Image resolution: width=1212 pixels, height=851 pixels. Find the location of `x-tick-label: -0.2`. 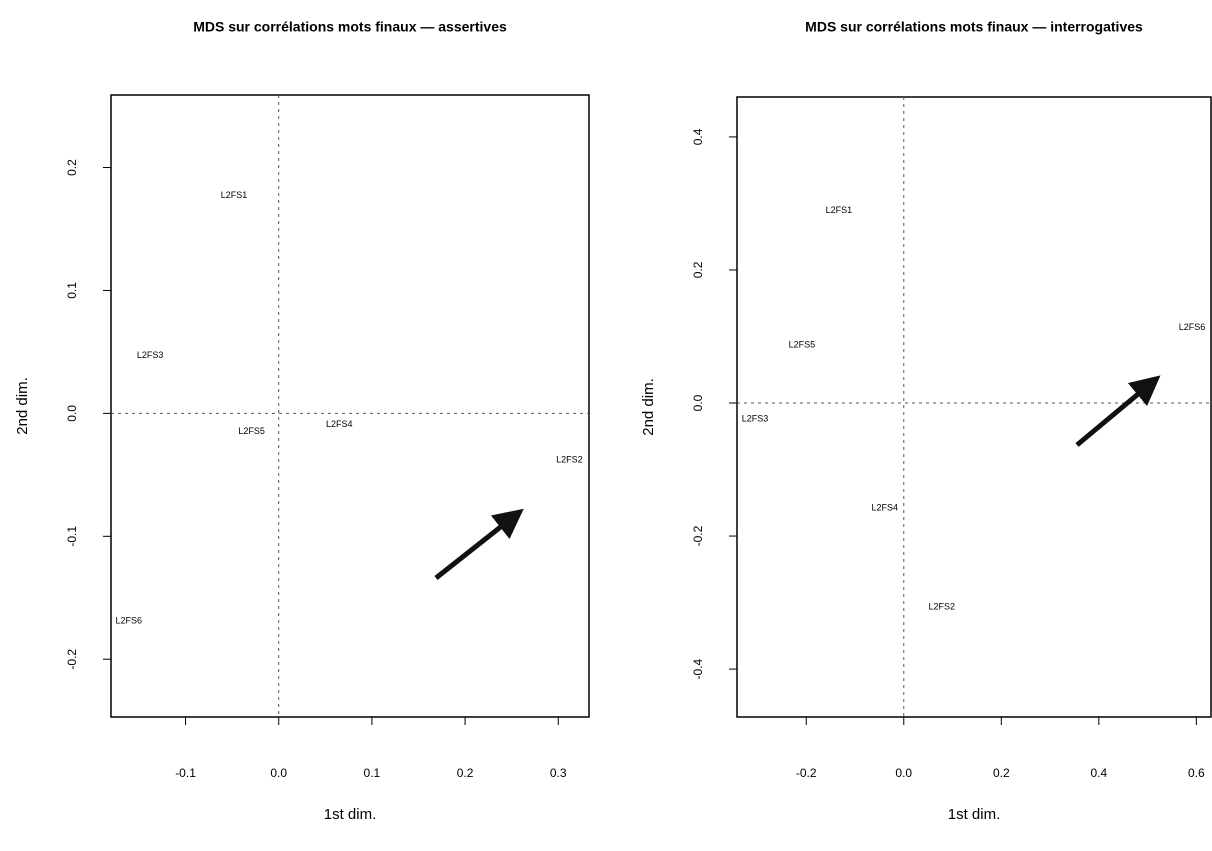

x-tick-label: -0.2 is located at coordinates (806, 773).